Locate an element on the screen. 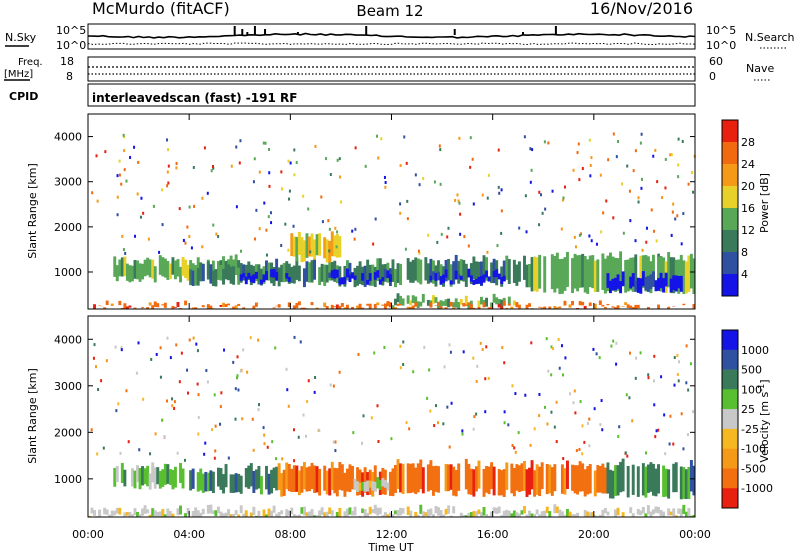 This screenshot has width=800, height=554. colorbar-swatch is located at coordinates (730, 399).